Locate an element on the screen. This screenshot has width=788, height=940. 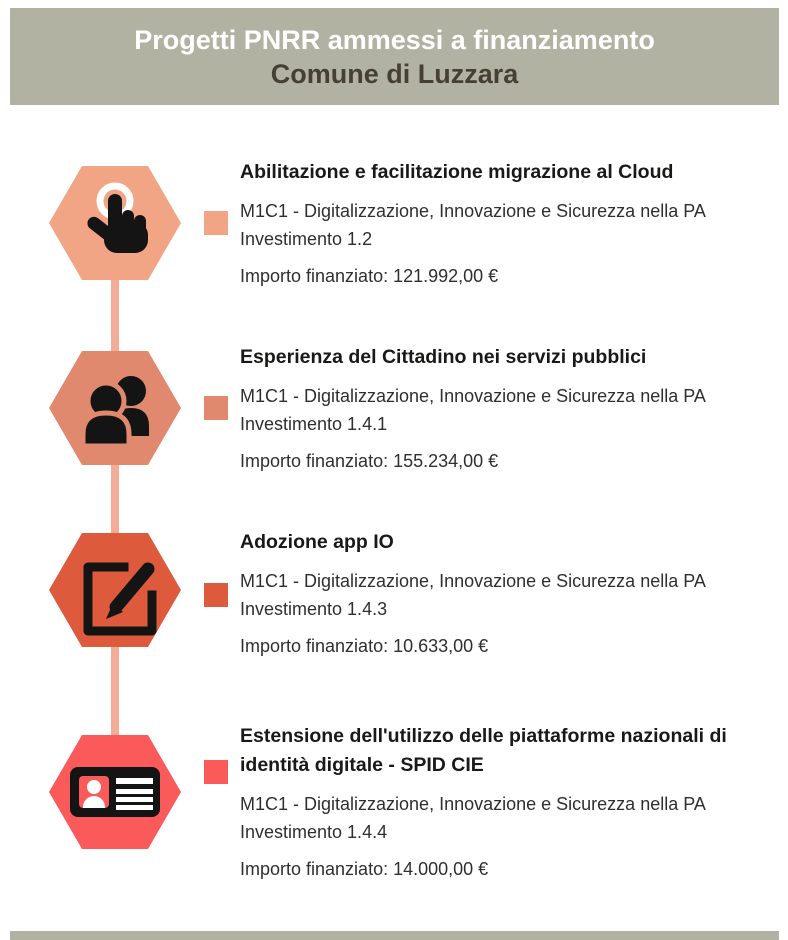
project-investment: Investimento 1.2 is located at coordinates (306, 239).